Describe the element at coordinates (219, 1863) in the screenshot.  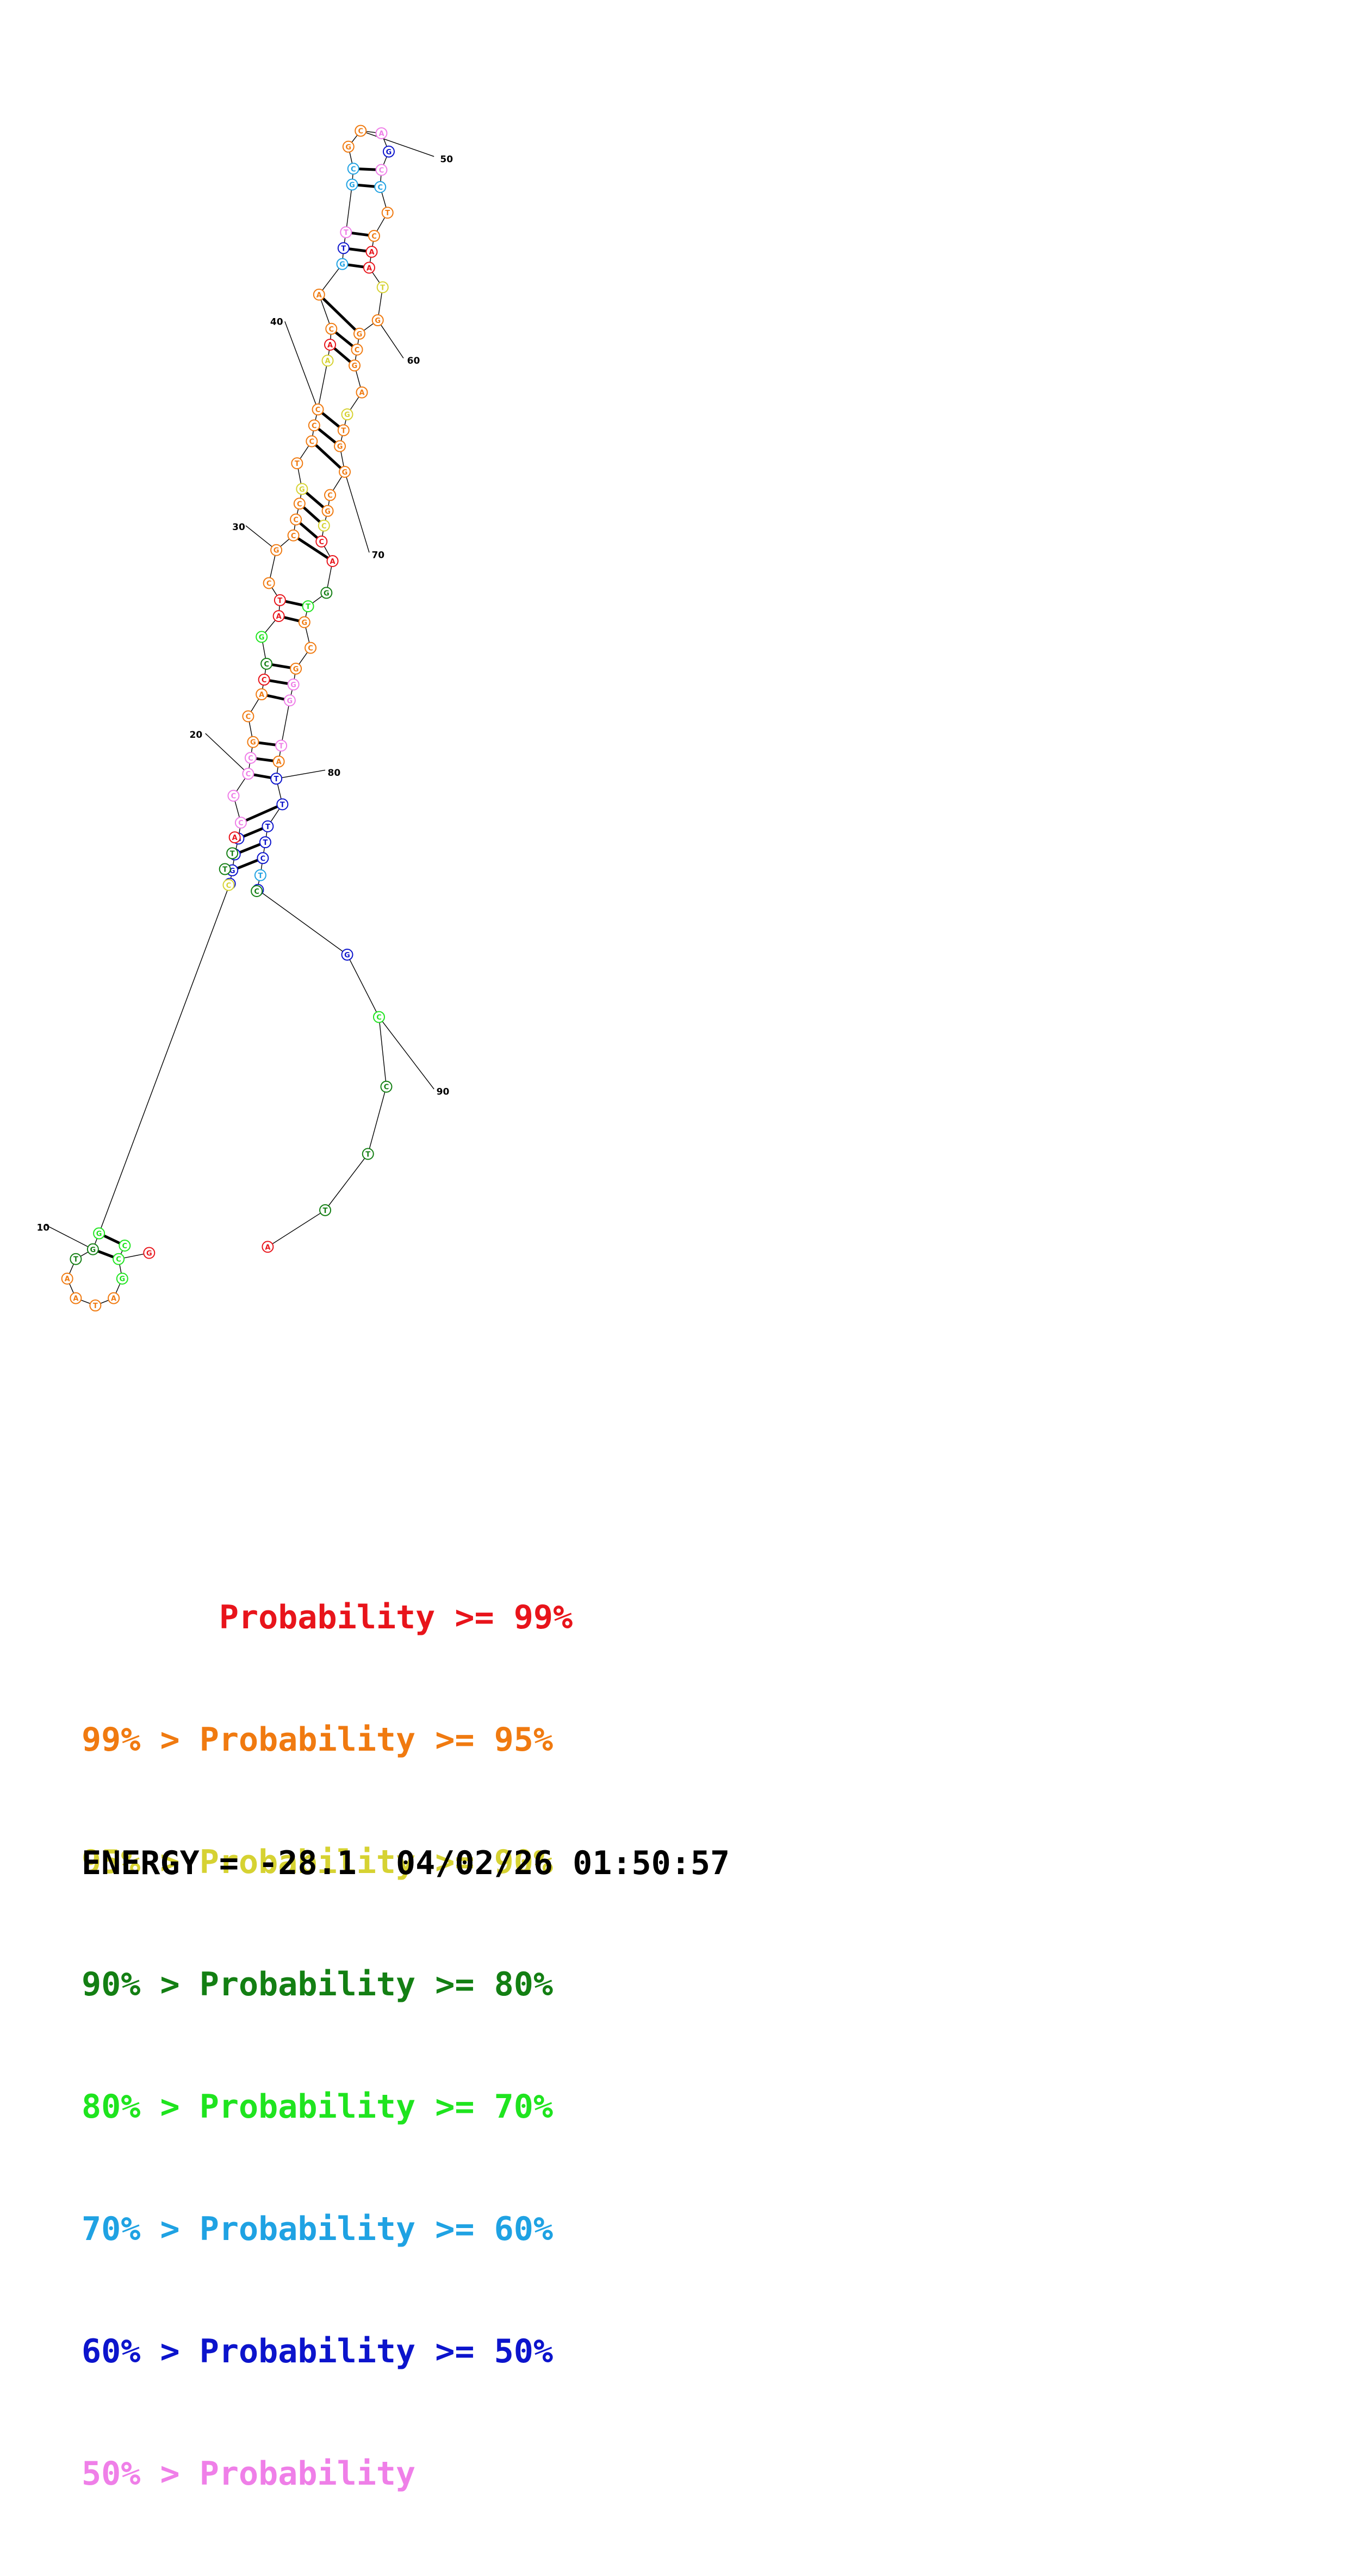
I see `energy-value: ENERGY = -28.1` at that location.